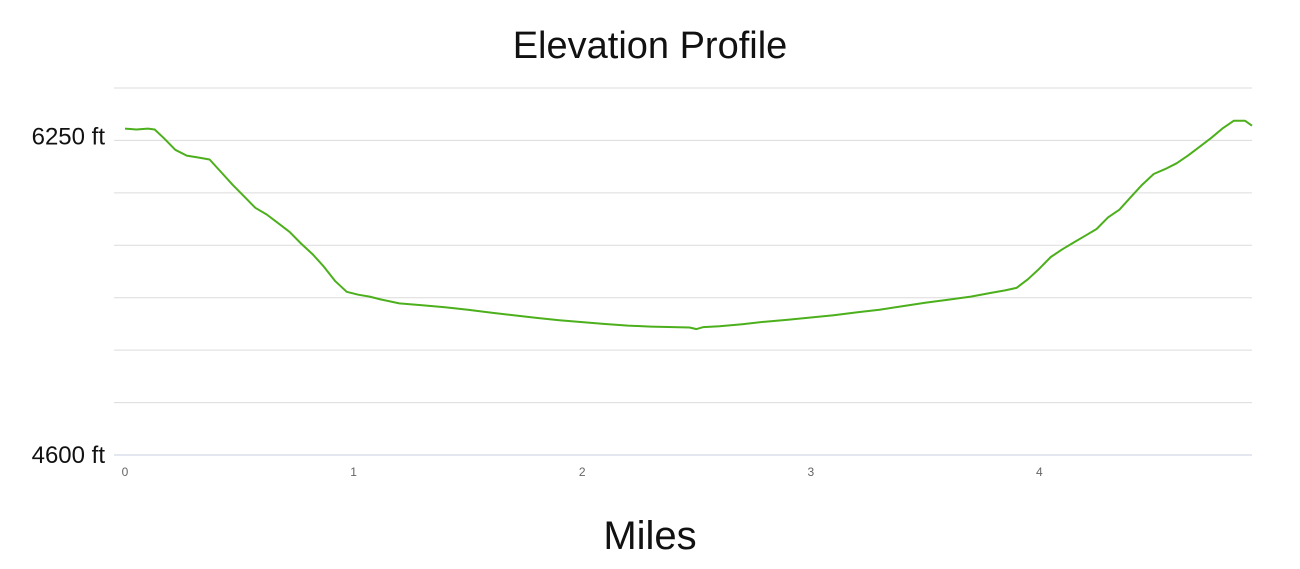 Image resolution: width=1300 pixels, height=569 pixels. I want to click on x-tick-labels: 0 1 2 3 4, so click(582, 472).